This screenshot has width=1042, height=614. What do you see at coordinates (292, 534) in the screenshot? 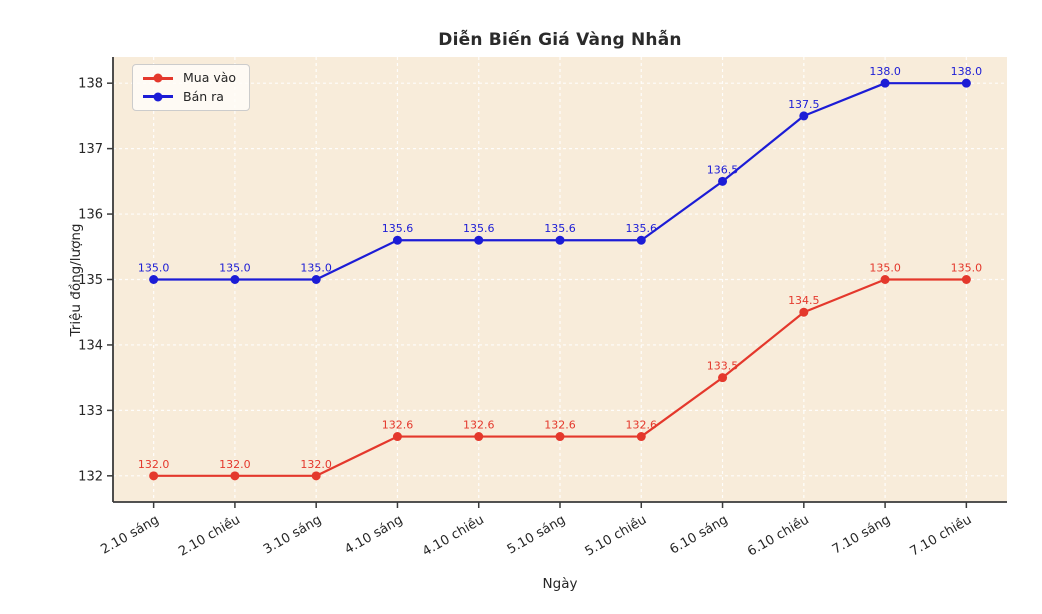
I see `x-tick-label: 3.10 sáng` at bounding box center [292, 534].